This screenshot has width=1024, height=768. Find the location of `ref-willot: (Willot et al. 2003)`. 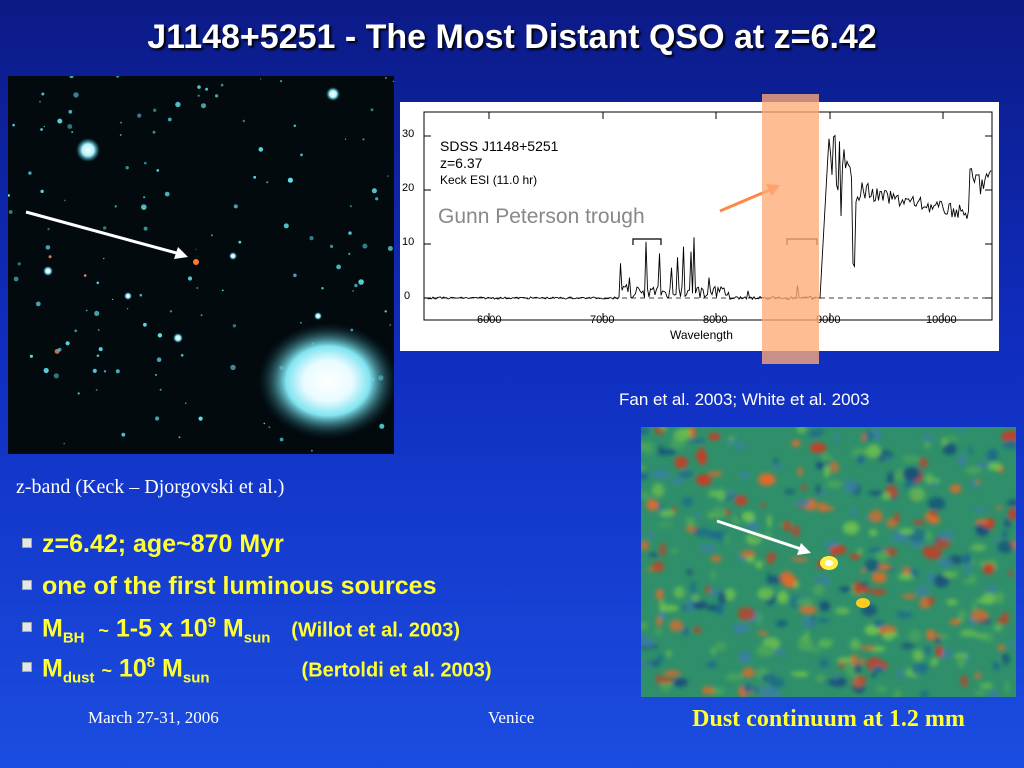

ref-willot: (Willot et al. 2003) is located at coordinates (376, 630).